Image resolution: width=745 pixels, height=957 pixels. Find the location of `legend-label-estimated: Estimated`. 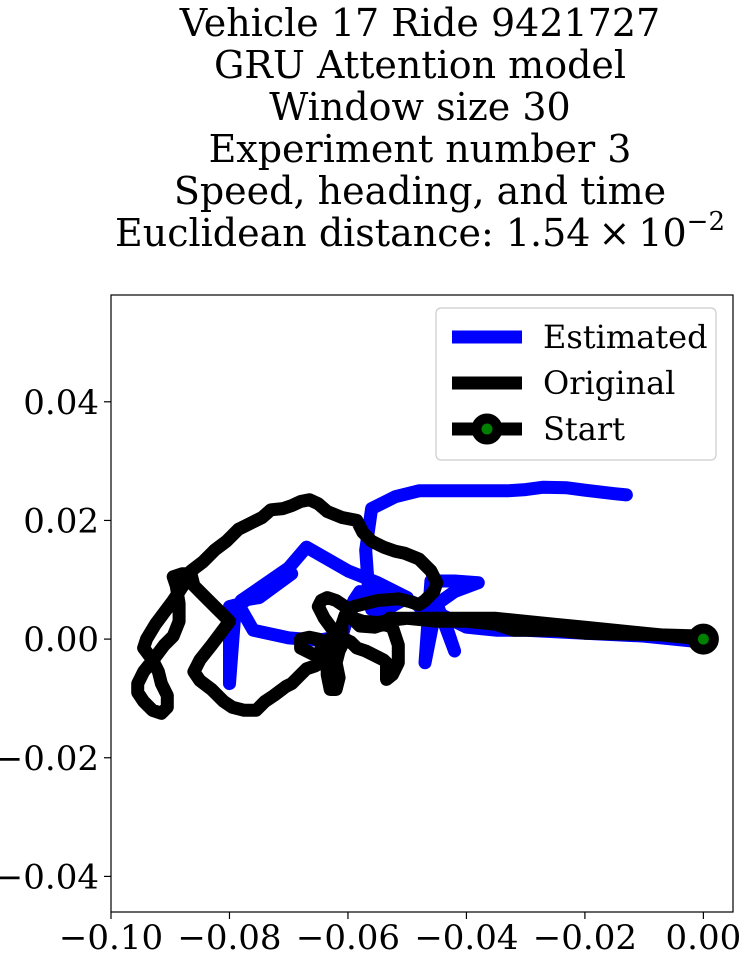

legend-label-estimated: Estimated is located at coordinates (625, 337).